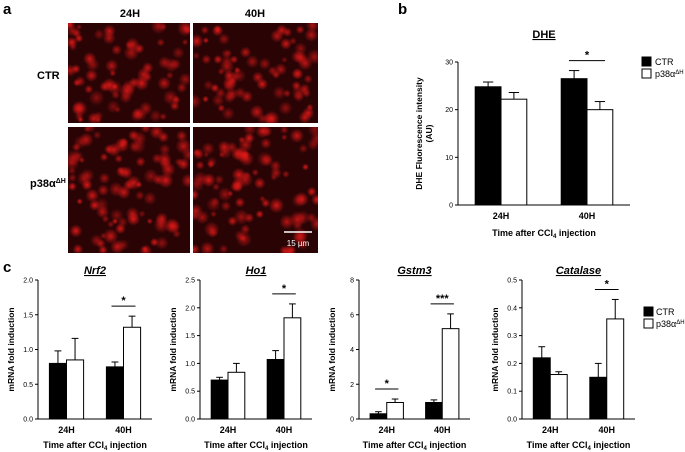 The image size is (685, 452). What do you see at coordinates (7, 9) in the screenshot?
I see `panel-letter-a: a` at bounding box center [7, 9].